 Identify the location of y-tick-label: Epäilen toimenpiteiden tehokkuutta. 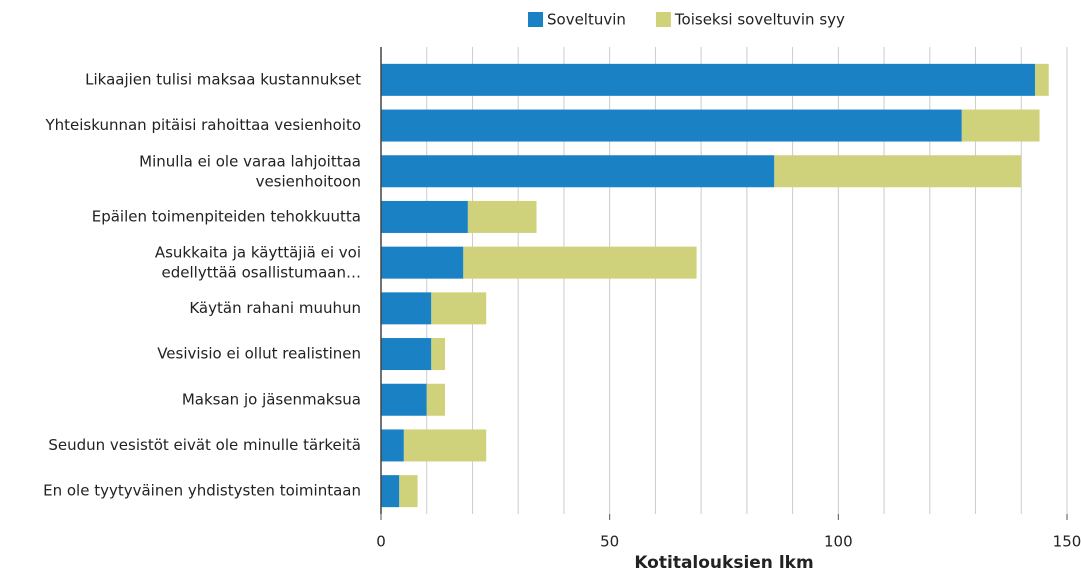
(226, 216).